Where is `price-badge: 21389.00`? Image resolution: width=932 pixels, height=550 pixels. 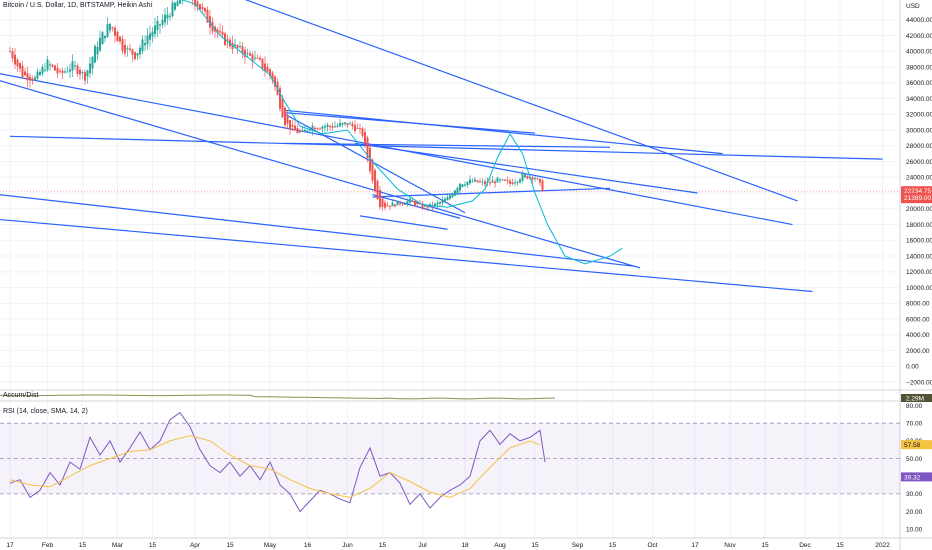
price-badge: 21389.00 is located at coordinates (916, 197).